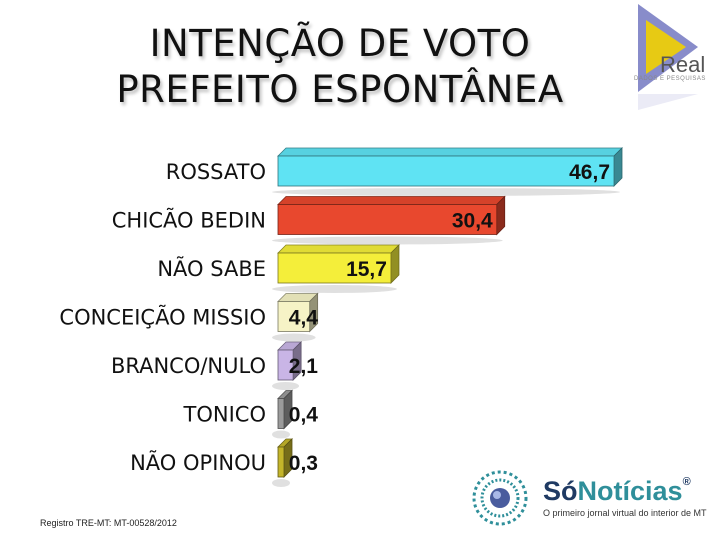 The width and height of the screenshot is (715, 540). I want to click on category-label: BRANCO/NULO, so click(188, 366).